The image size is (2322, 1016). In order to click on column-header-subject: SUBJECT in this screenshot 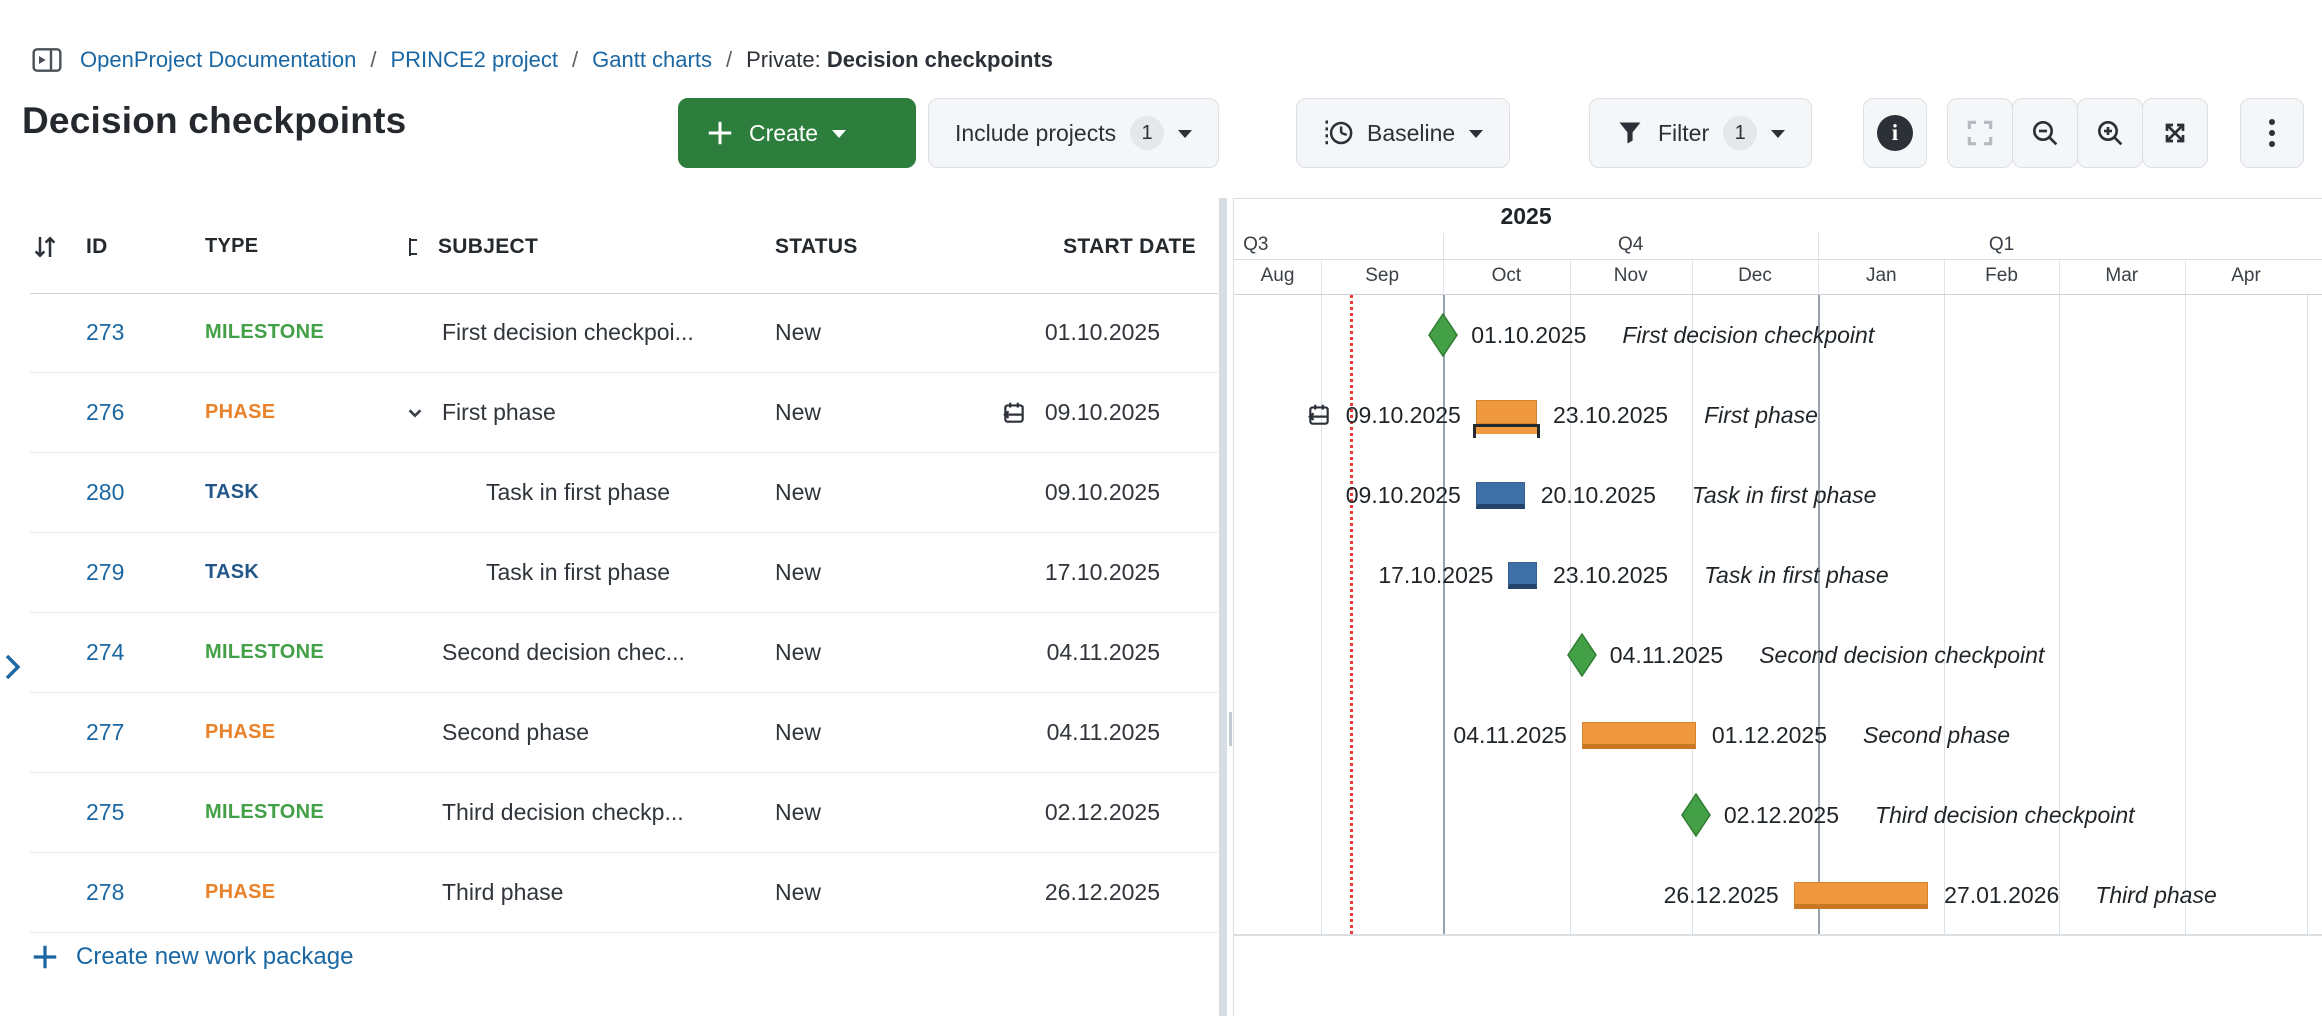, I will do `click(587, 247)`.